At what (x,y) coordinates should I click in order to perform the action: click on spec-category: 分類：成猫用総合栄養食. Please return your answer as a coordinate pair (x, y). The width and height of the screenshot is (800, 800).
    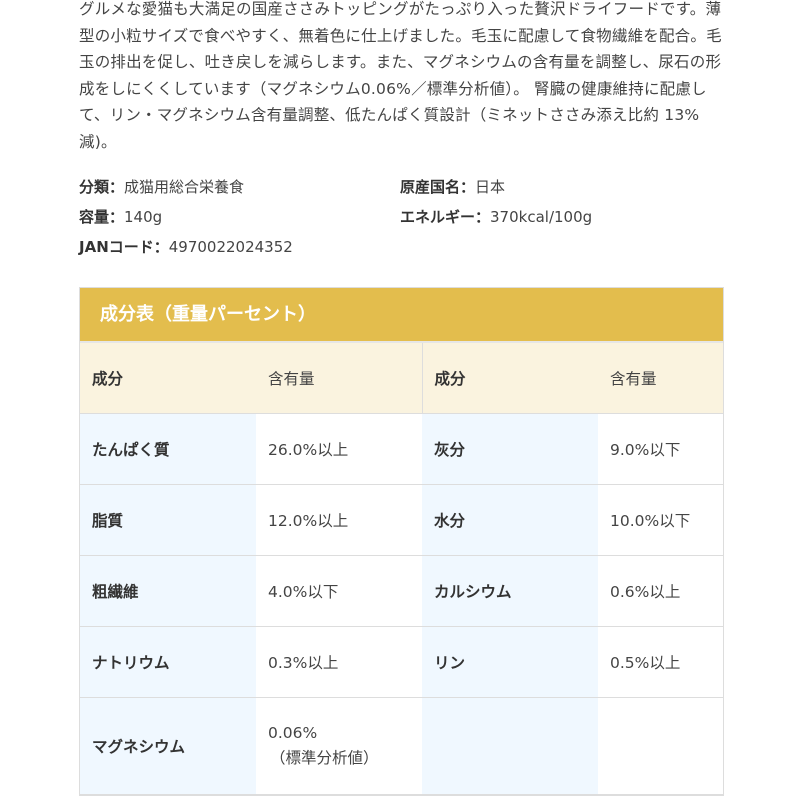
    Looking at the image, I should click on (161, 186).